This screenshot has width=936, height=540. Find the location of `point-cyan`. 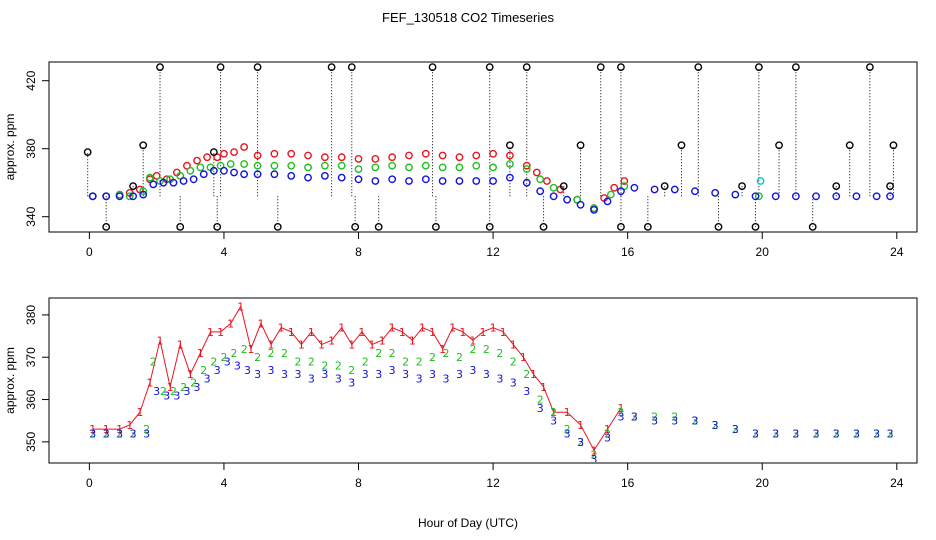

point-cyan is located at coordinates (760, 181).